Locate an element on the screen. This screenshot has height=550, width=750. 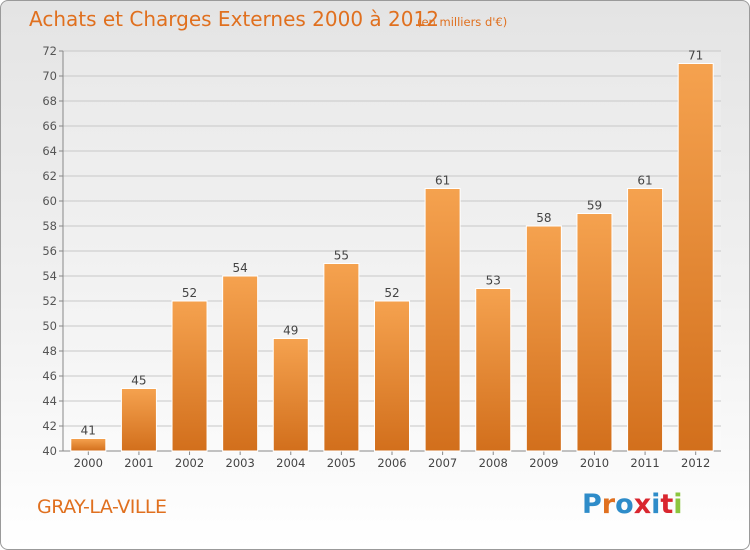
bar-2004 is located at coordinates (290, 395).